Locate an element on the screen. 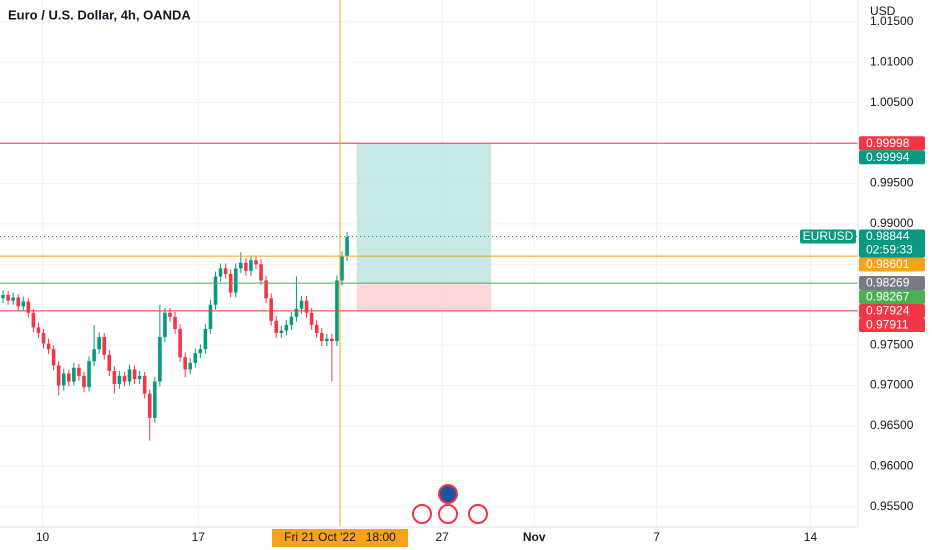 Image resolution: width=932 pixels, height=550 pixels. y-tick-label: 0.96000 is located at coordinates (892, 466).